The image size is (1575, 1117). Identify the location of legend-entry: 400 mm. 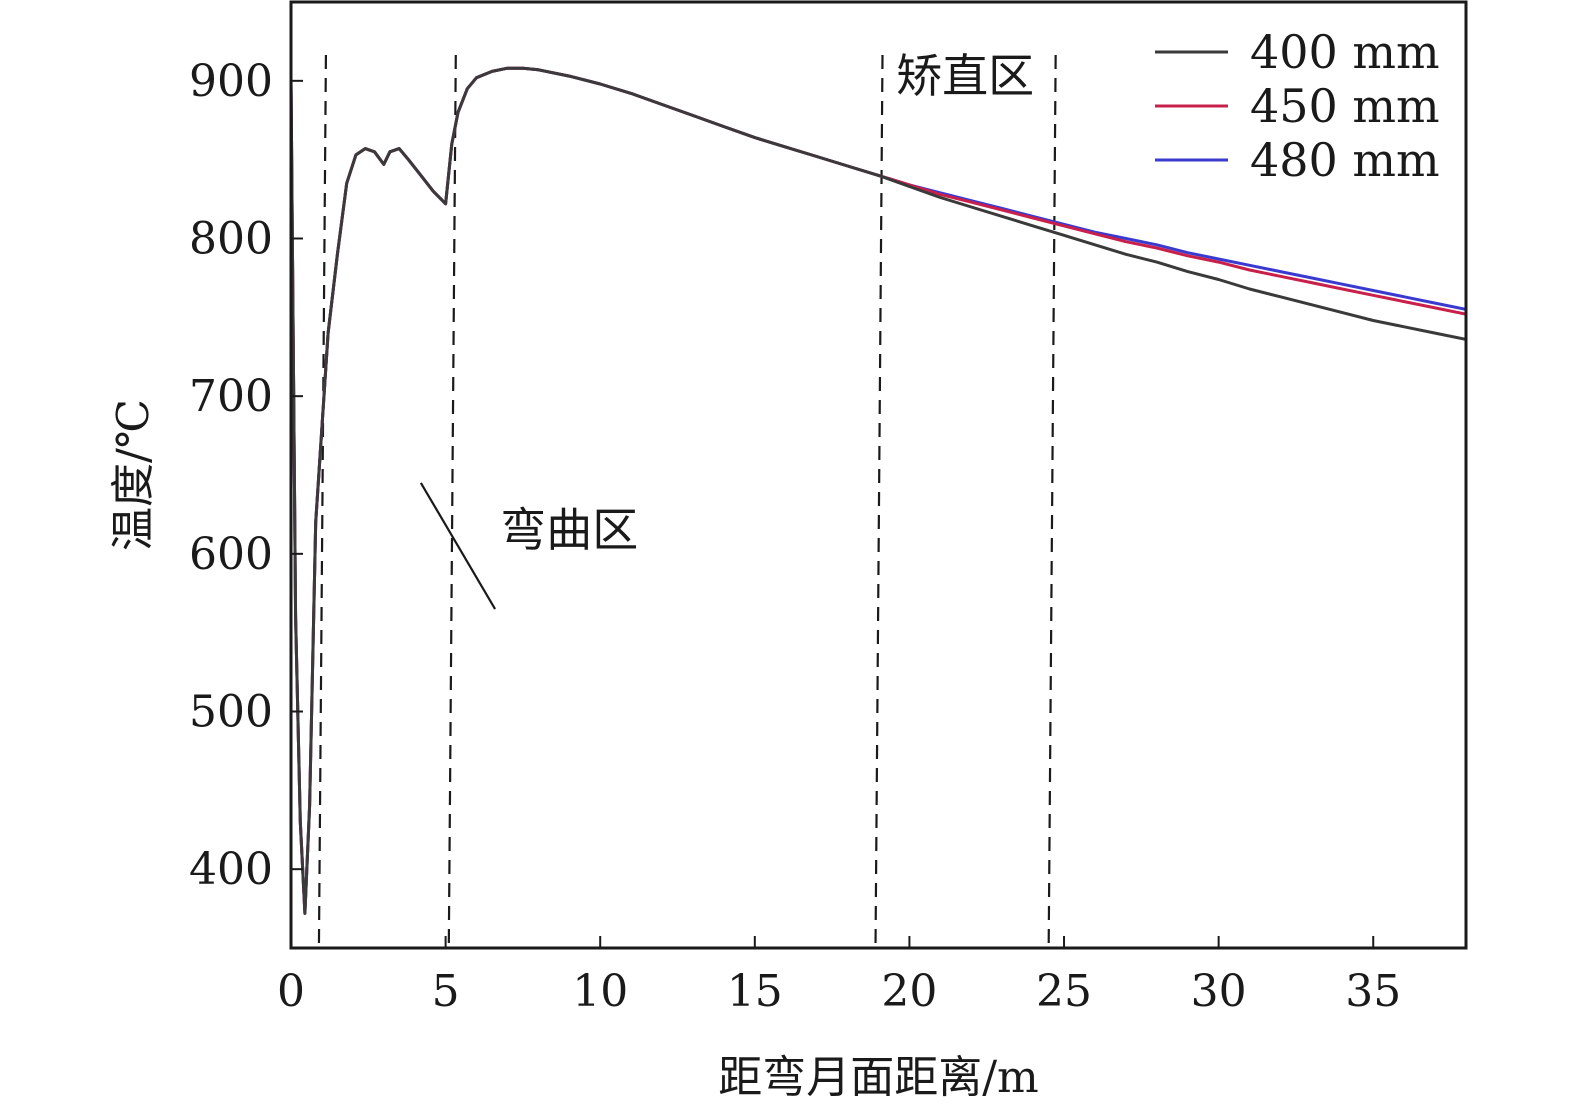
(1345, 52).